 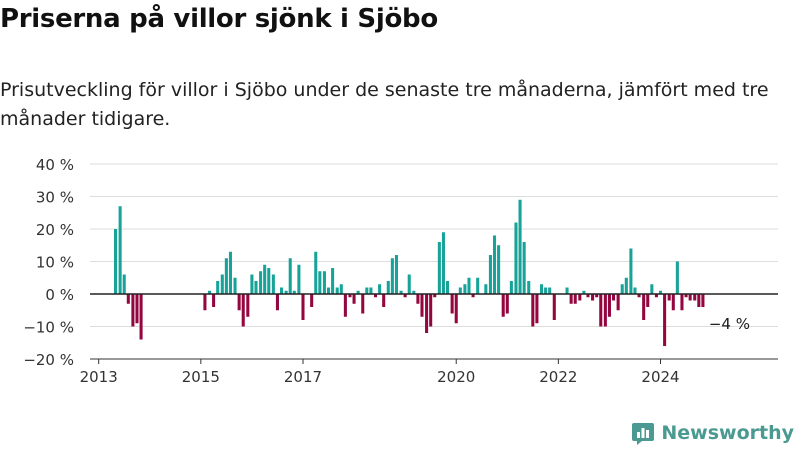 I want to click on y-tick-label: 40 %, so click(x=55, y=165).